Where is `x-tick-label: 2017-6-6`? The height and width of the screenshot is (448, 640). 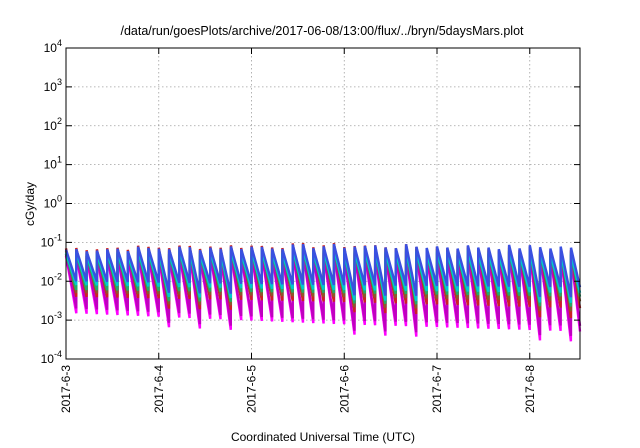
x-tick-label: 2017-6-6 is located at coordinates (344, 389).